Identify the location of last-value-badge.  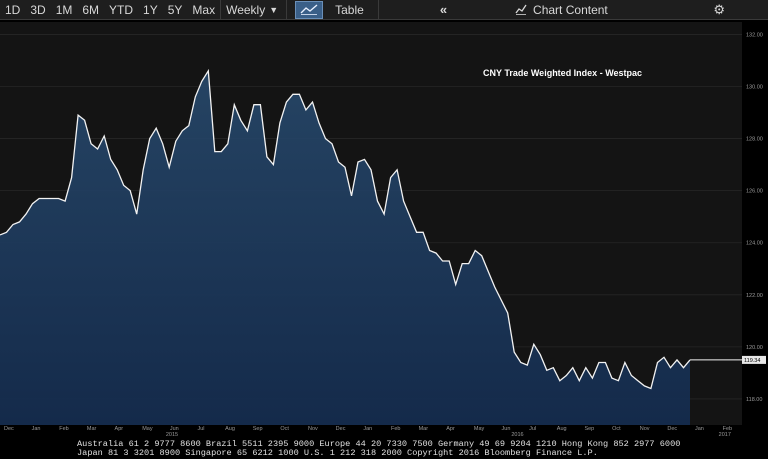
(754, 359).